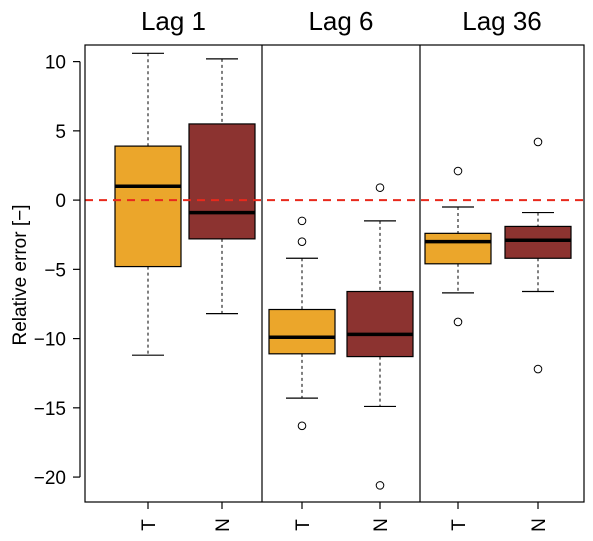  I want to click on y-tick-label: −5, so click(55, 270).